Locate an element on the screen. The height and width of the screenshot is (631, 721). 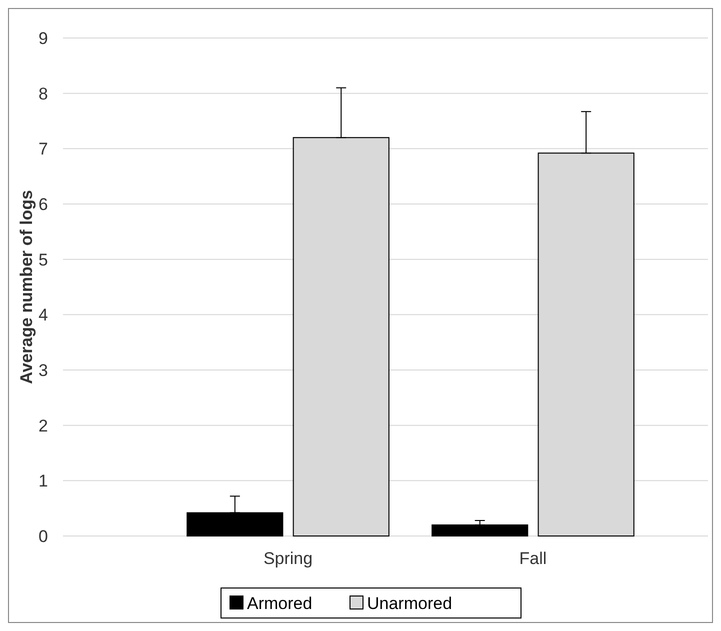
y-tick-label: 2 is located at coordinates (43, 426).